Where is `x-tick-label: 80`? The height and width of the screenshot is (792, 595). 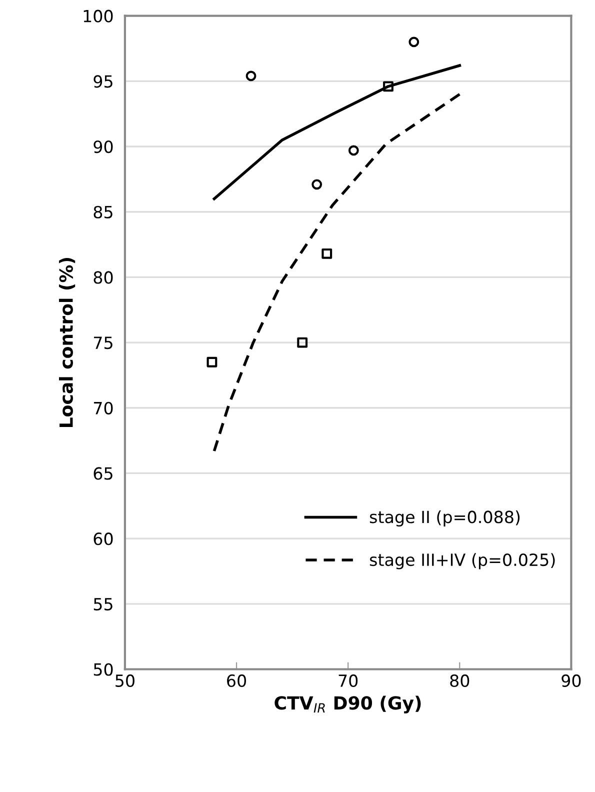
x-tick-label: 80 is located at coordinates (460, 680).